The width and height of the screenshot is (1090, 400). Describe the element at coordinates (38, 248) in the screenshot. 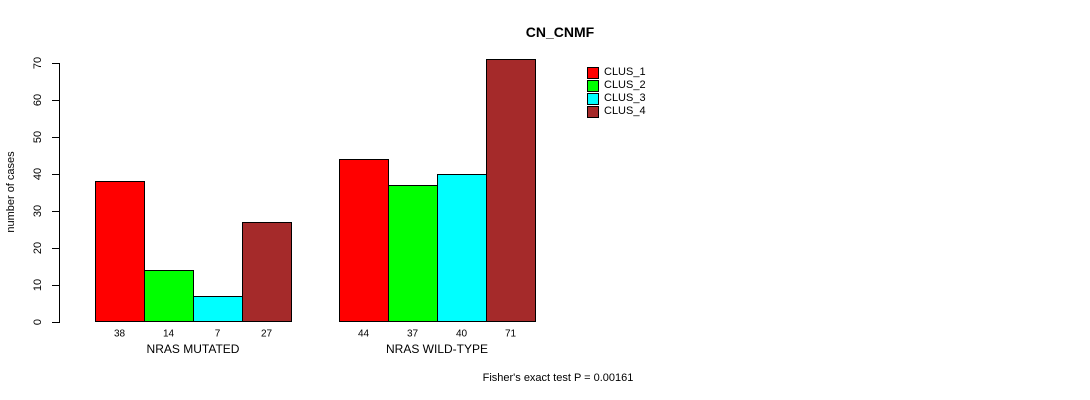

I see `y-tick-label: 20` at that location.